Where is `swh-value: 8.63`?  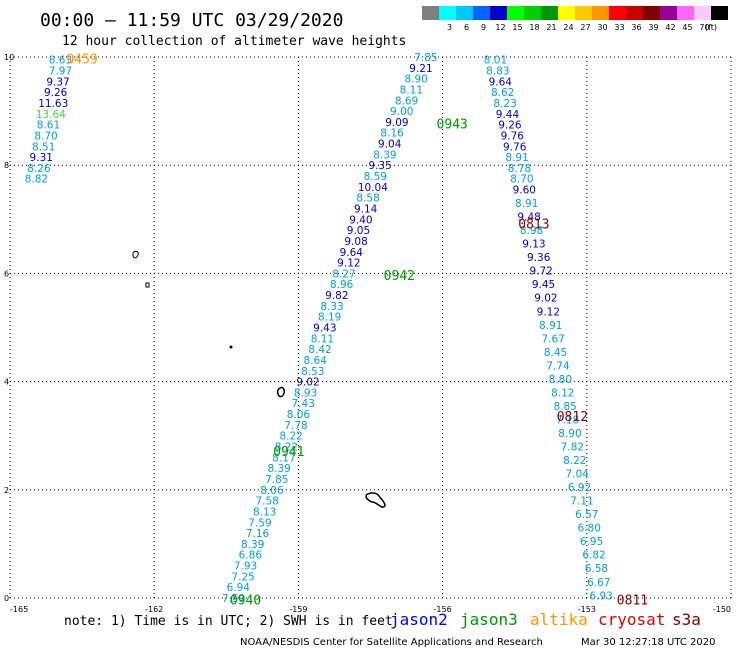 swh-value: 8.63 is located at coordinates (60, 61).